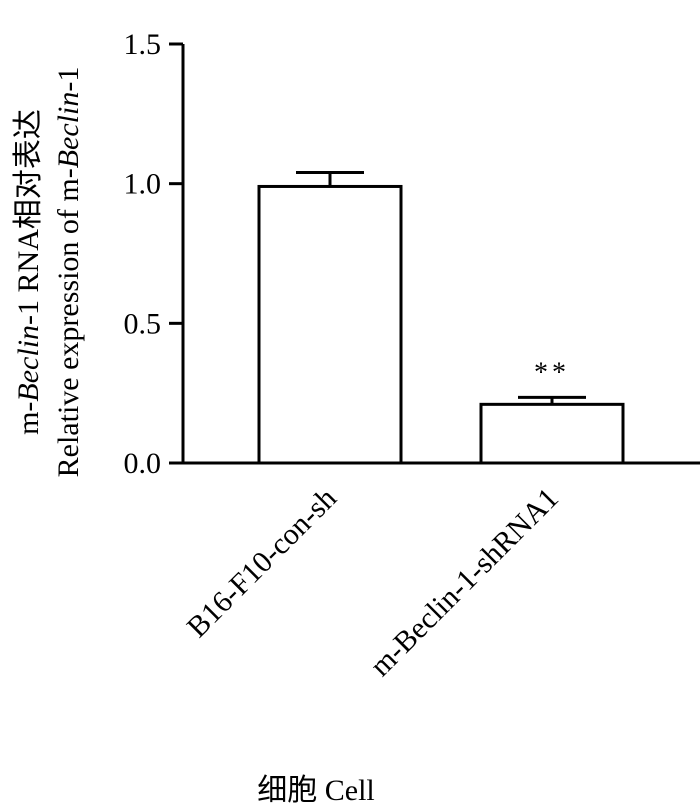 Image resolution: width=700 pixels, height=810 pixels. I want to click on y-tick-label: 0.0, so click(143, 463).